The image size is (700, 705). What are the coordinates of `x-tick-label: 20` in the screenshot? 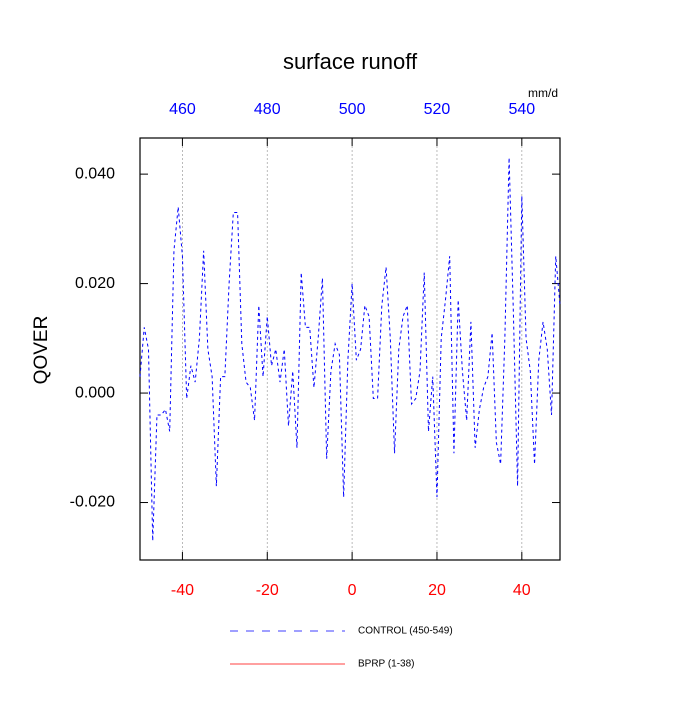 It's located at (437, 590).